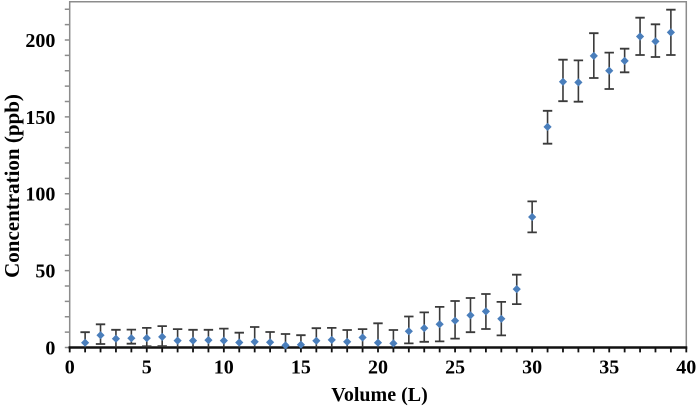  I want to click on svg-text: 150, so click(40, 118).